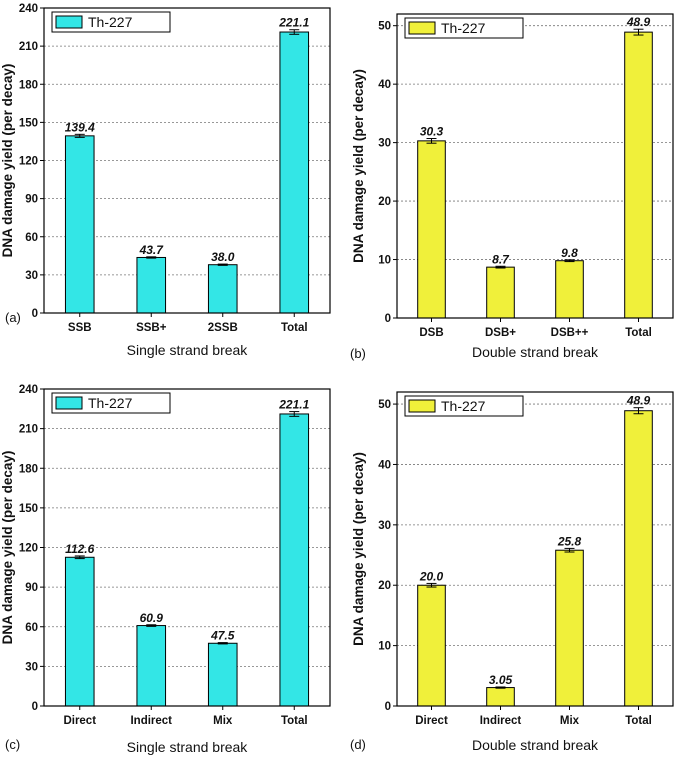  What do you see at coordinates (110, 22) in the screenshot?
I see `legend-label-a: Th-227` at bounding box center [110, 22].